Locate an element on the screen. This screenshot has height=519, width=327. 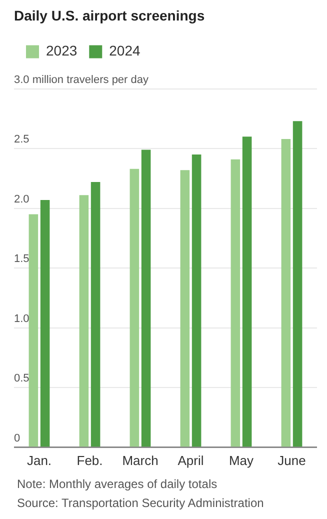
x-tick-label: April is located at coordinates (191, 460).